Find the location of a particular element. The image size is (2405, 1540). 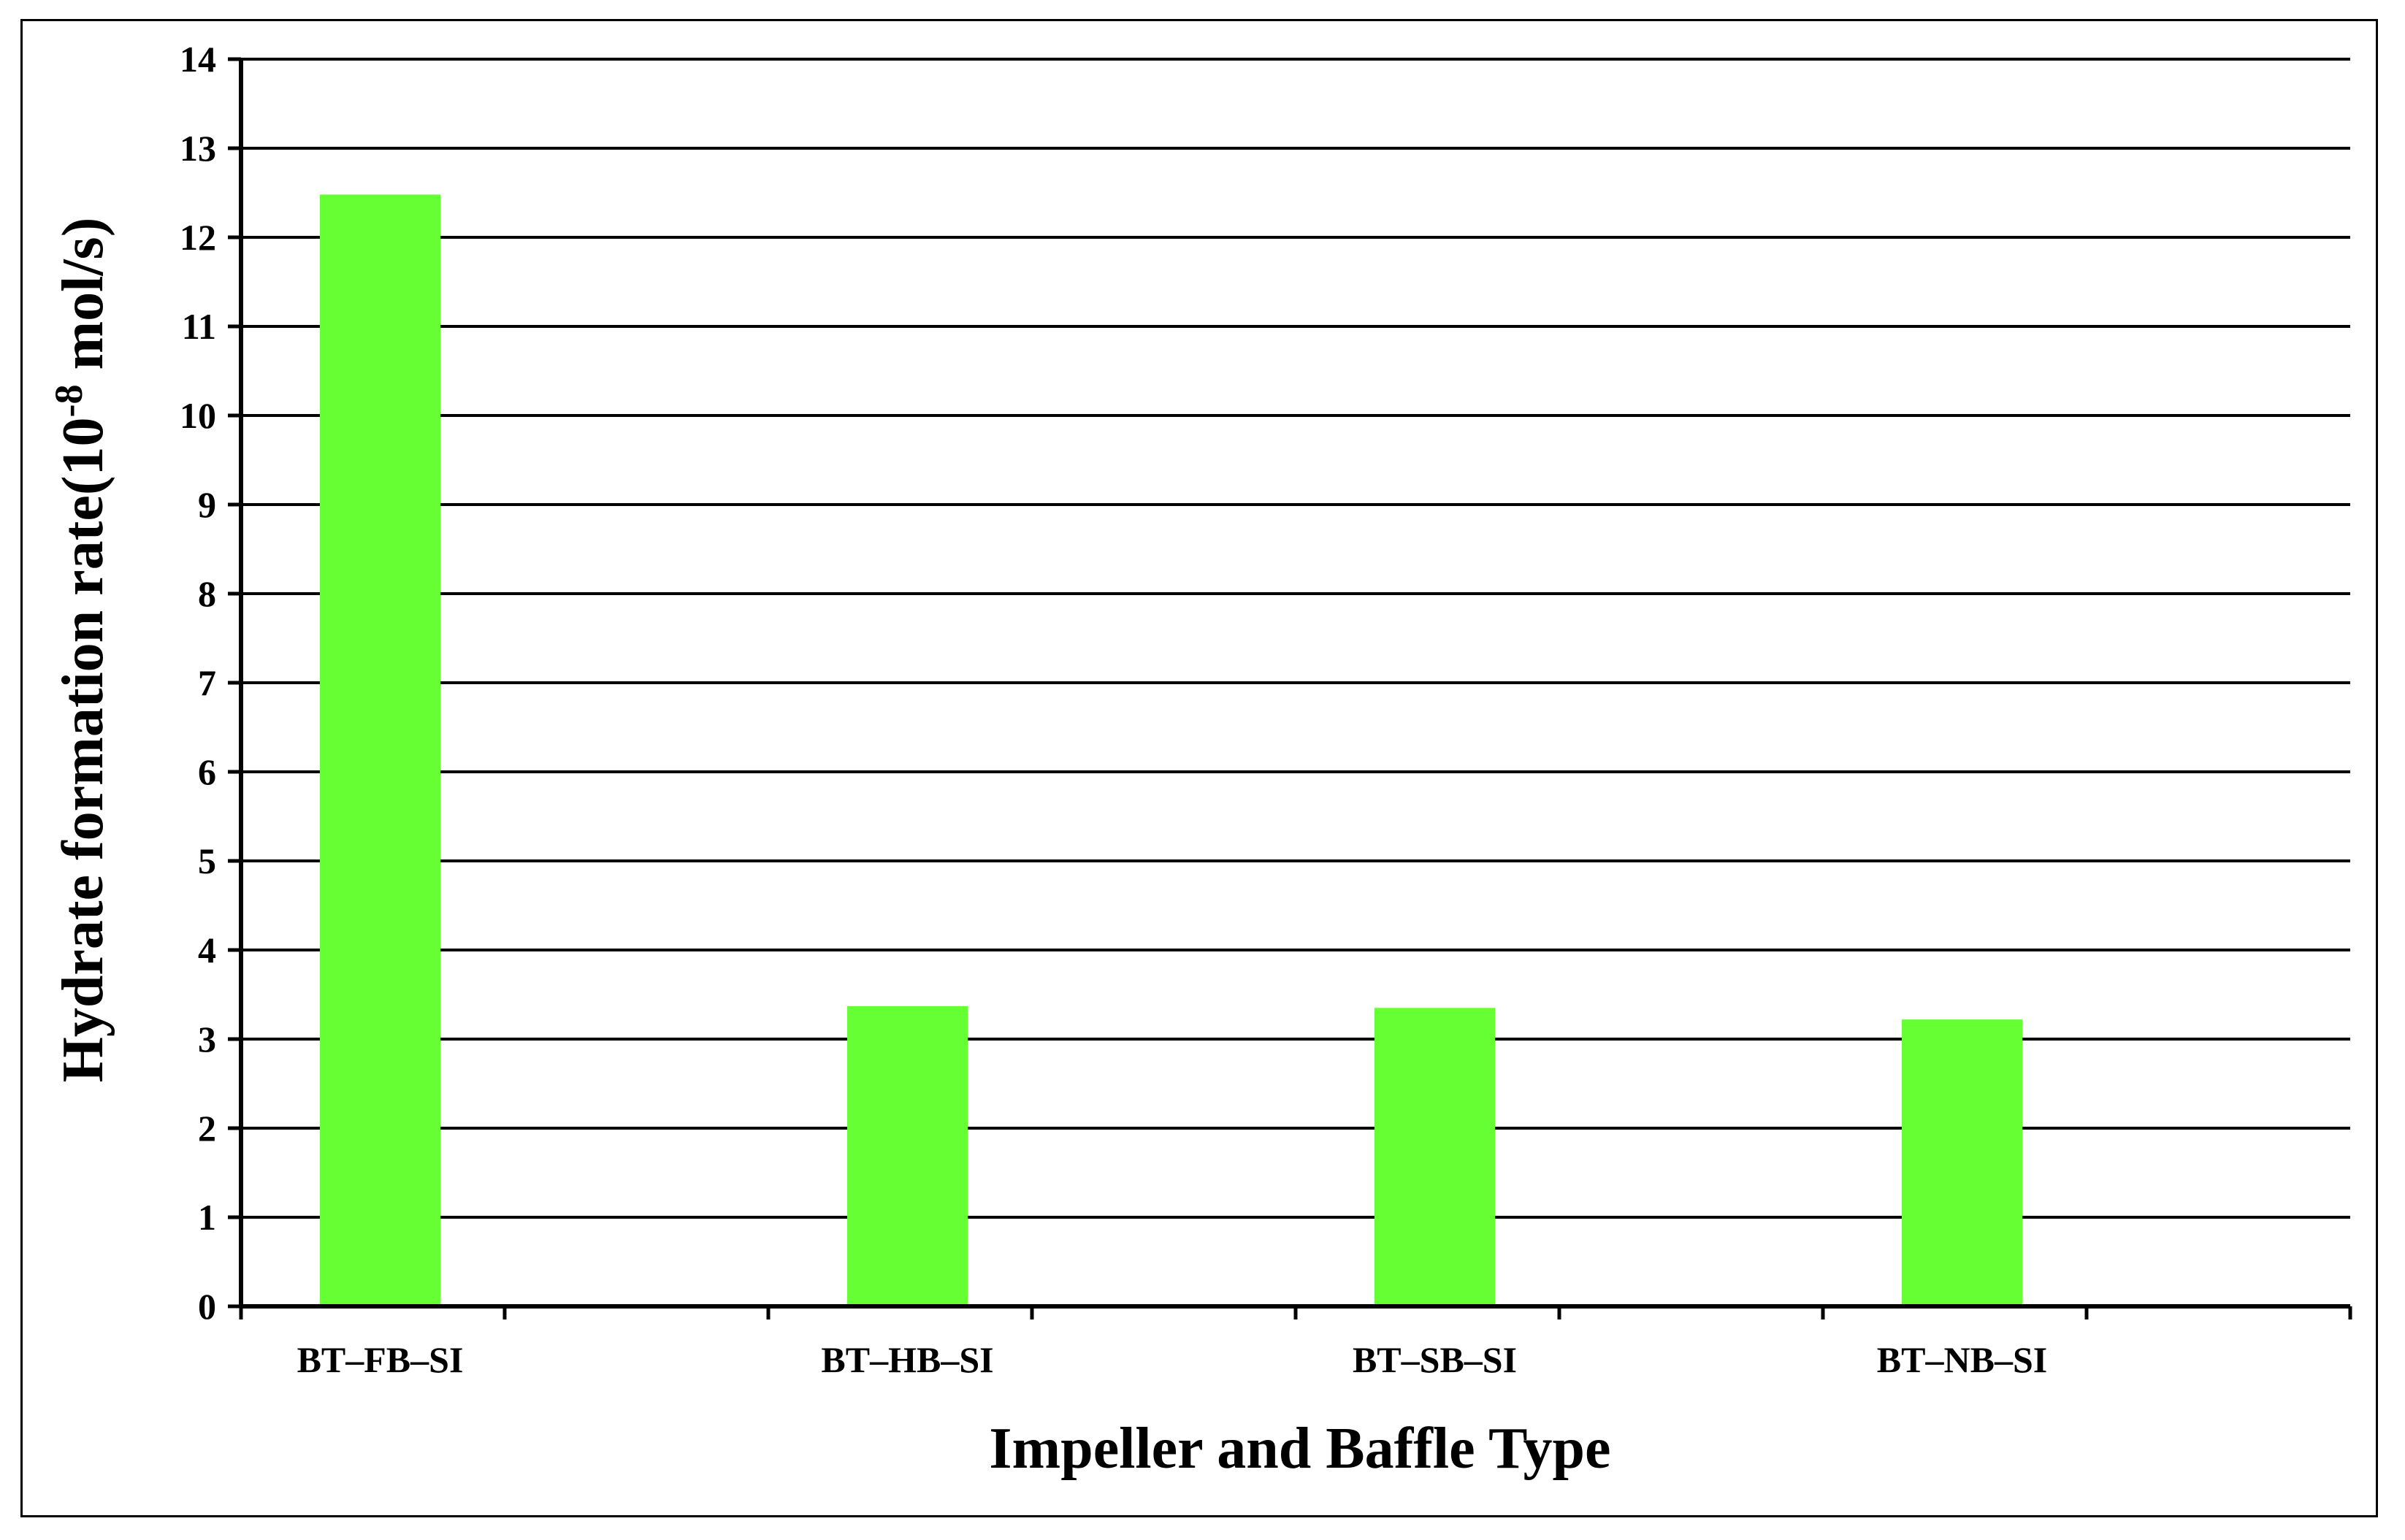

x-category-label: BT–SB–SI is located at coordinates (1435, 1359).